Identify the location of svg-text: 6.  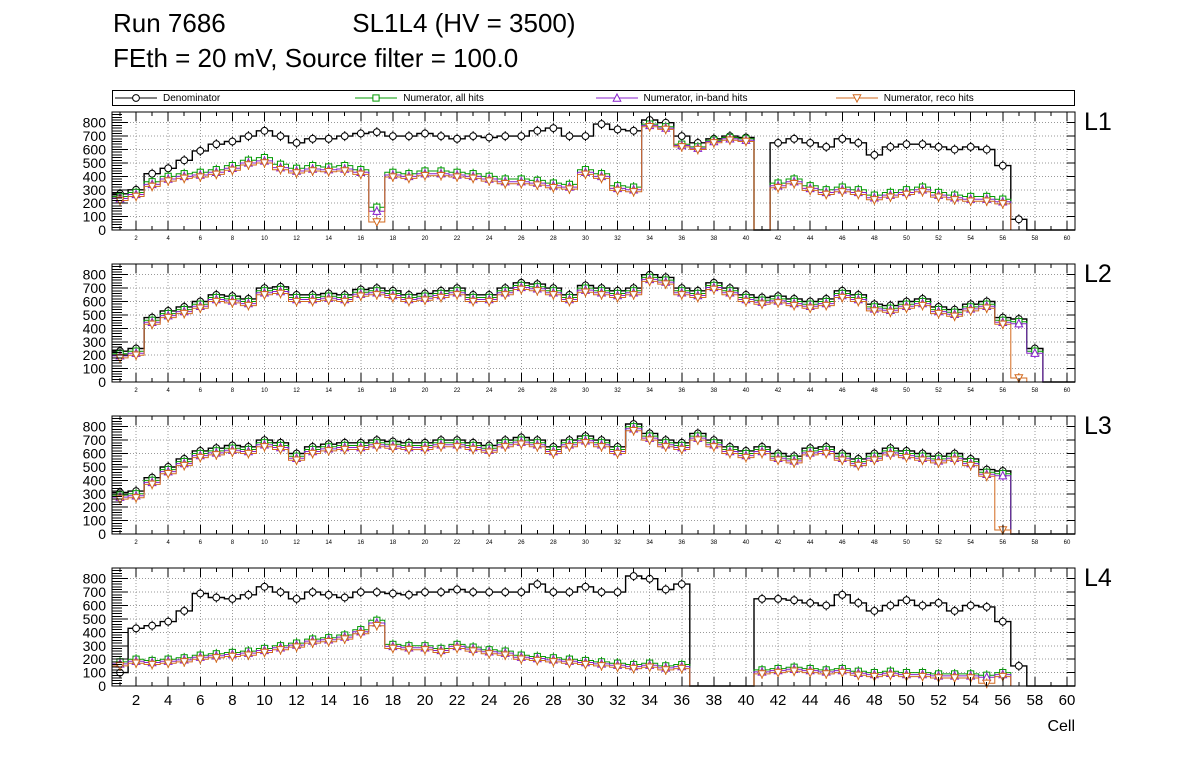
(200, 700).